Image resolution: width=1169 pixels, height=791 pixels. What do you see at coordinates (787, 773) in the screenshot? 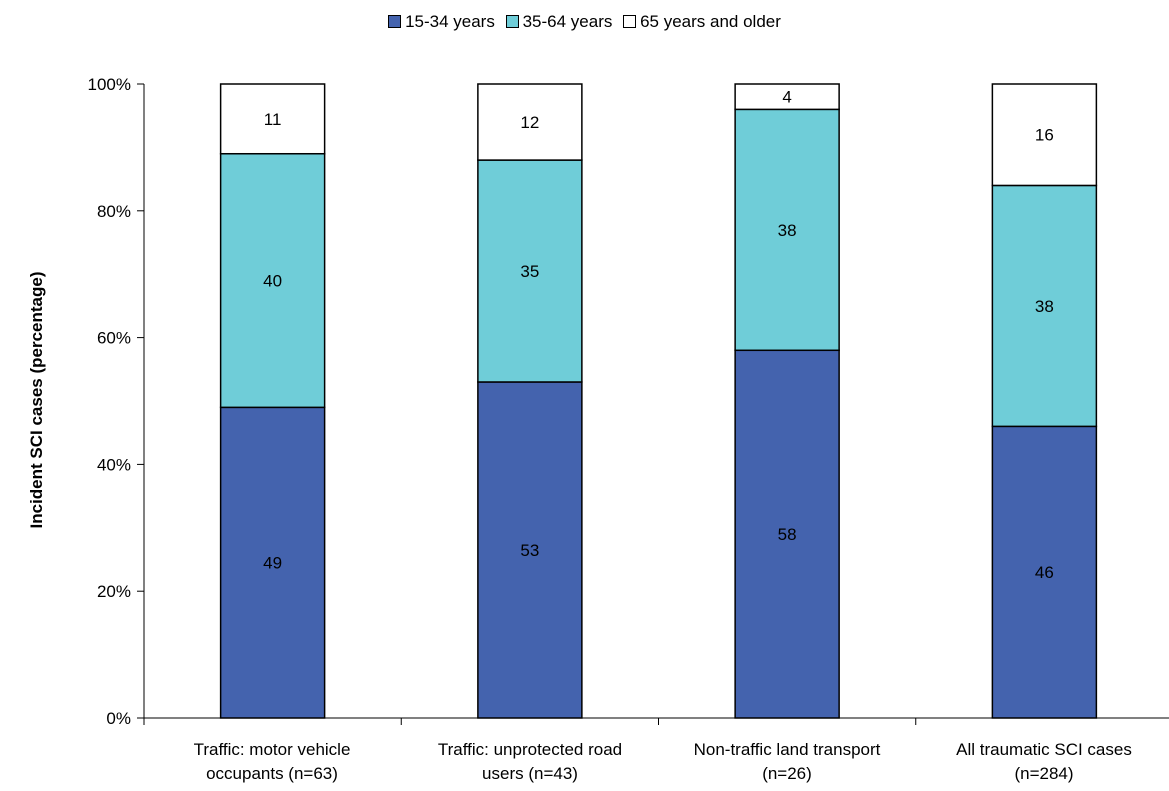
I see `x-category-2-line-2: (n=26)` at bounding box center [787, 773].